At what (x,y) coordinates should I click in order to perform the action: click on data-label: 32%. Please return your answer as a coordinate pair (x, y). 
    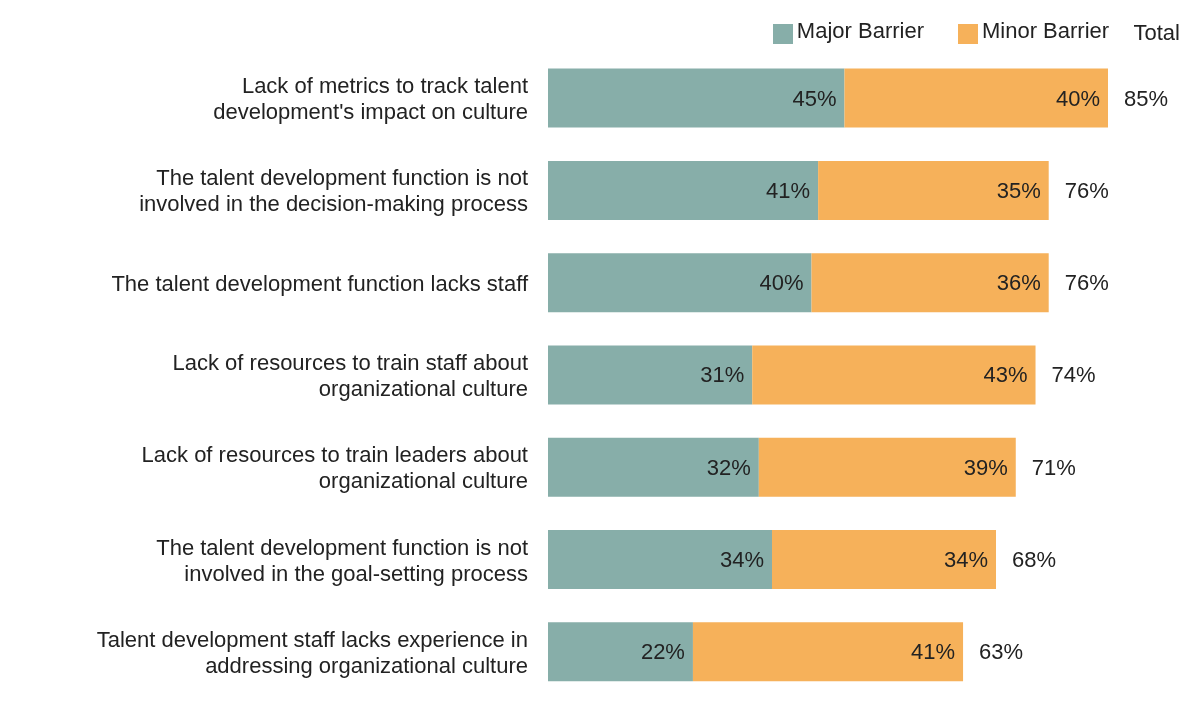
    Looking at the image, I should click on (728, 467).